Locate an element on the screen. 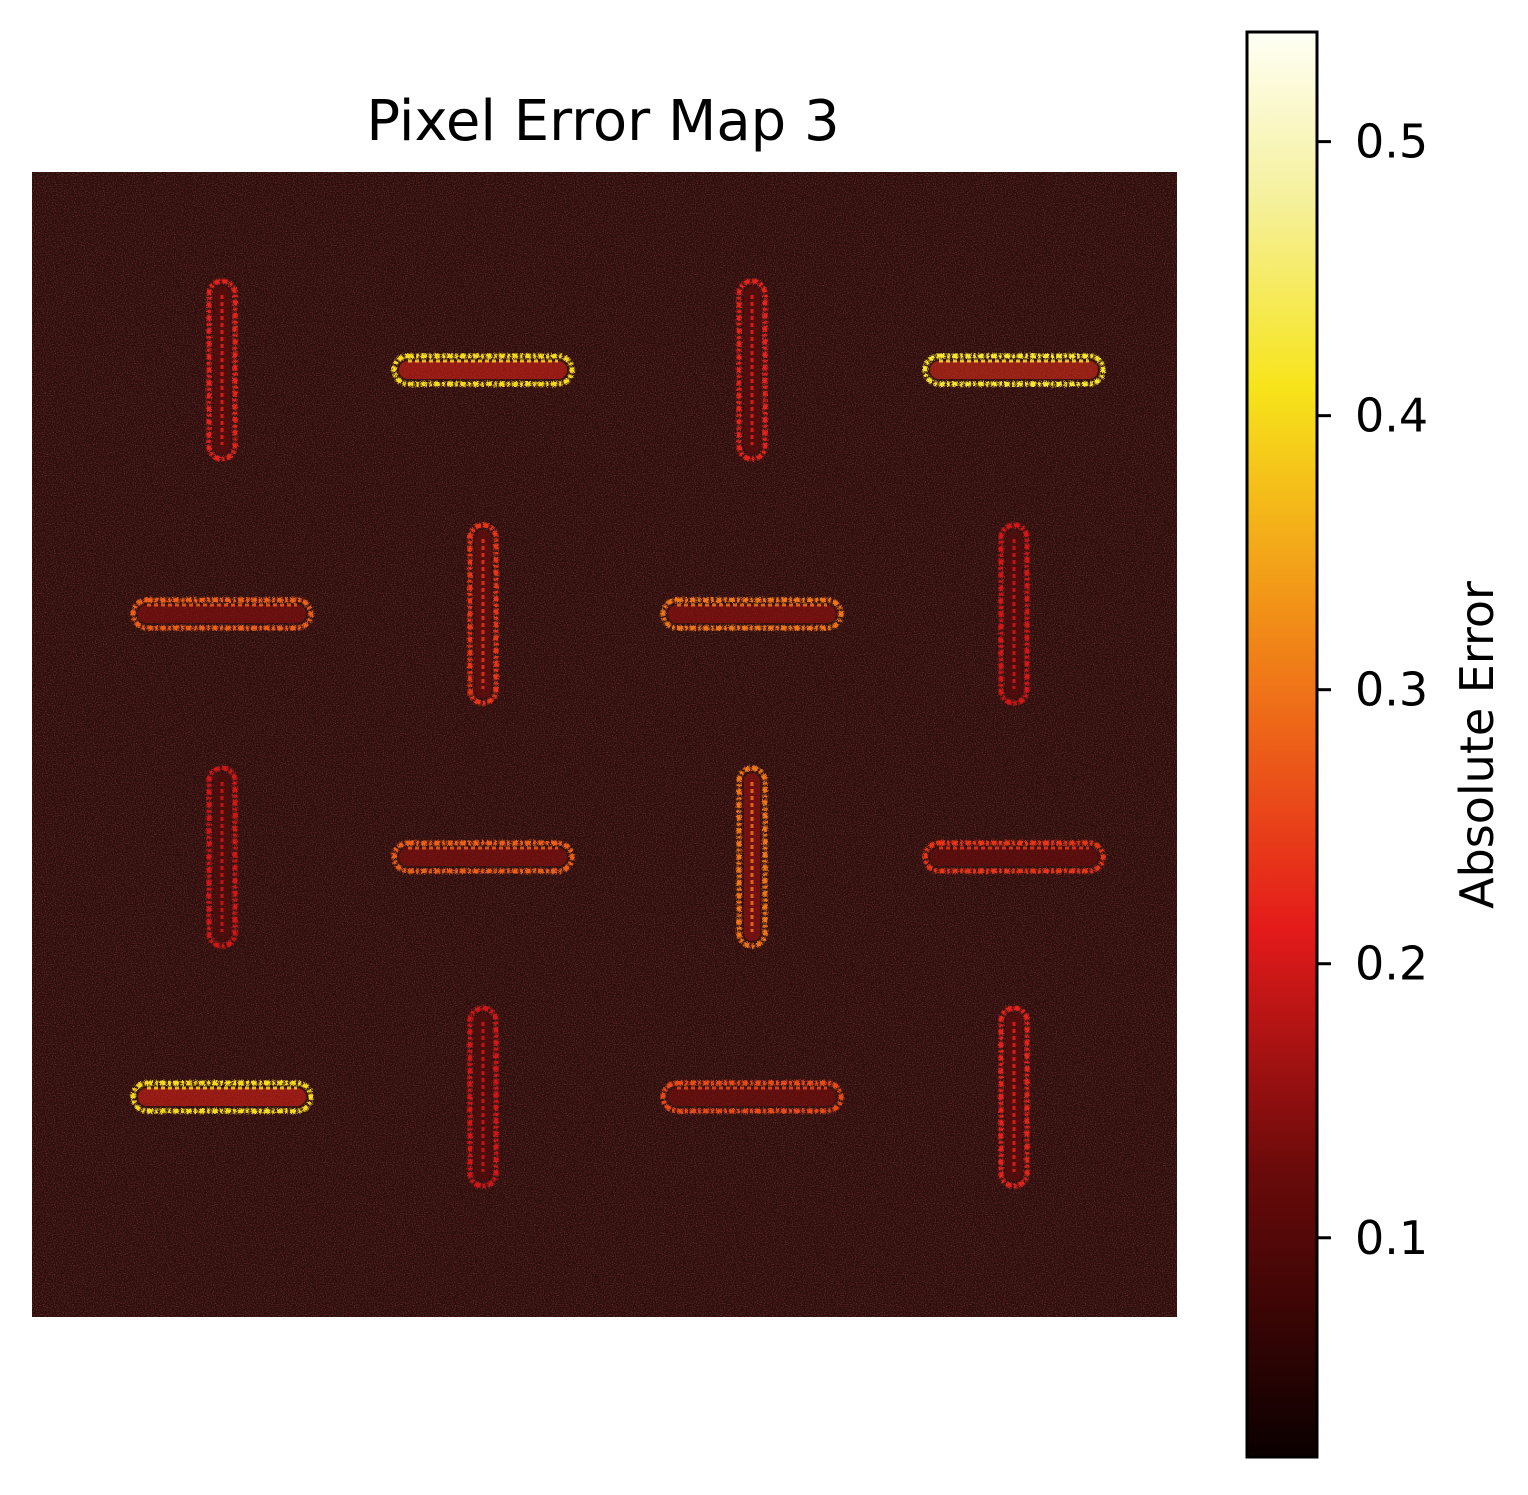 The image size is (1528, 1495). colorbar-tick-label: 0.2 is located at coordinates (1391, 964).